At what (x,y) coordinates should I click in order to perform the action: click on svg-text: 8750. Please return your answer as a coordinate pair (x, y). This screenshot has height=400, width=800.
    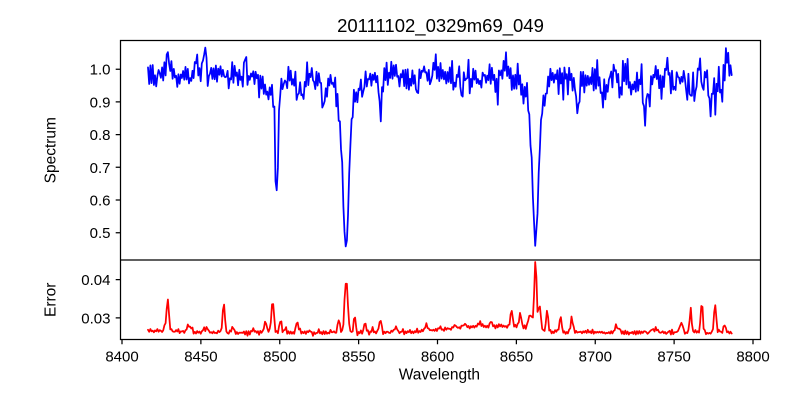
    Looking at the image, I should click on (673, 357).